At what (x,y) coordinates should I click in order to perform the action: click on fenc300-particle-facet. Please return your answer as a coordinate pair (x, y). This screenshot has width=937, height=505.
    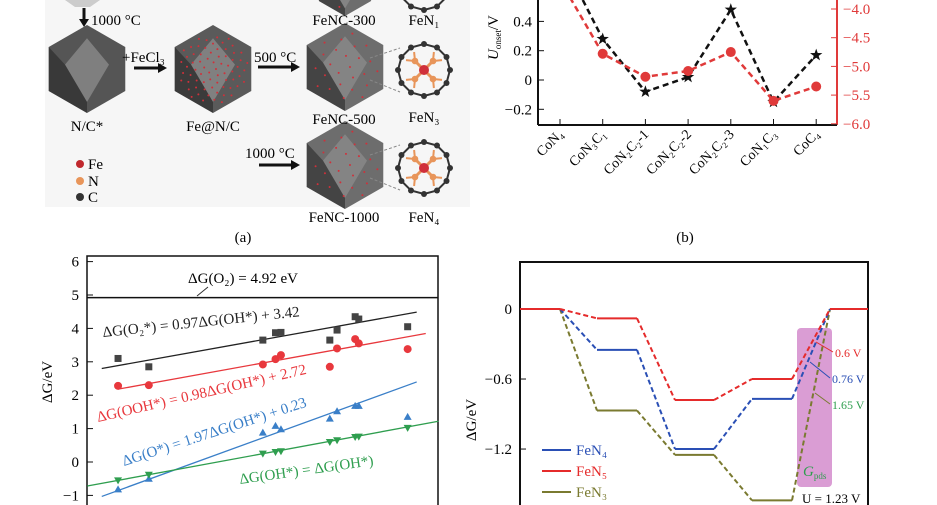
    Looking at the image, I should click on (345, 4).